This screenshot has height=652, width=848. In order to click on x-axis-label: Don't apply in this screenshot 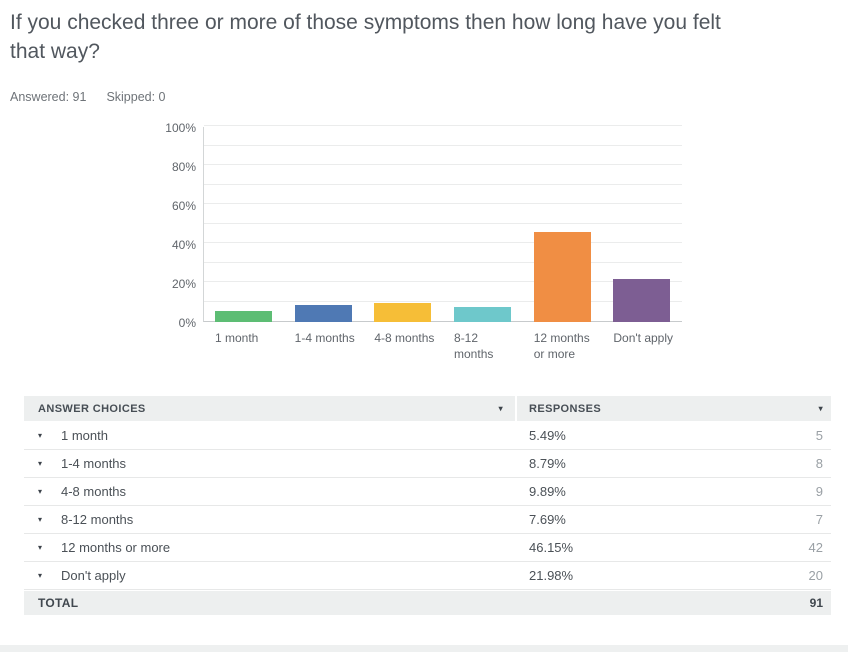, I will do `click(643, 338)`.